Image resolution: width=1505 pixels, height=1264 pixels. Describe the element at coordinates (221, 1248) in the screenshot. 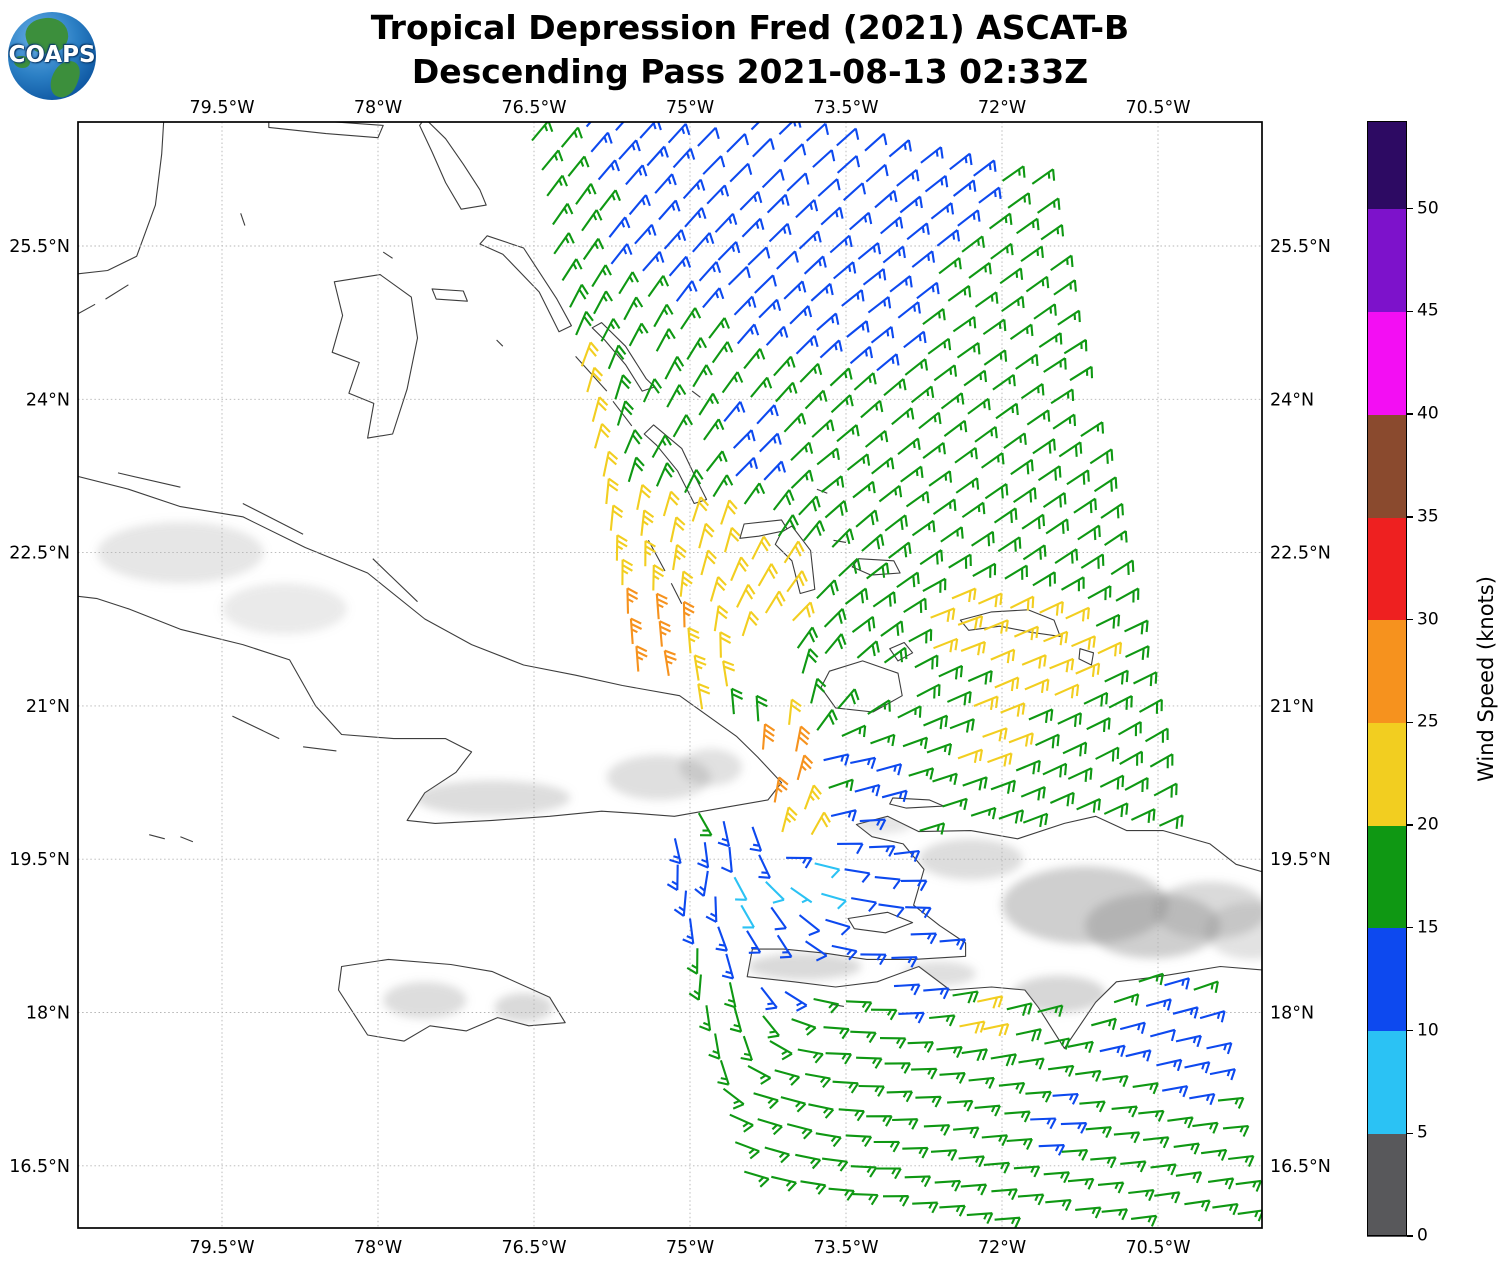

I see `lon-tick-bottom: 79.5°W` at that location.